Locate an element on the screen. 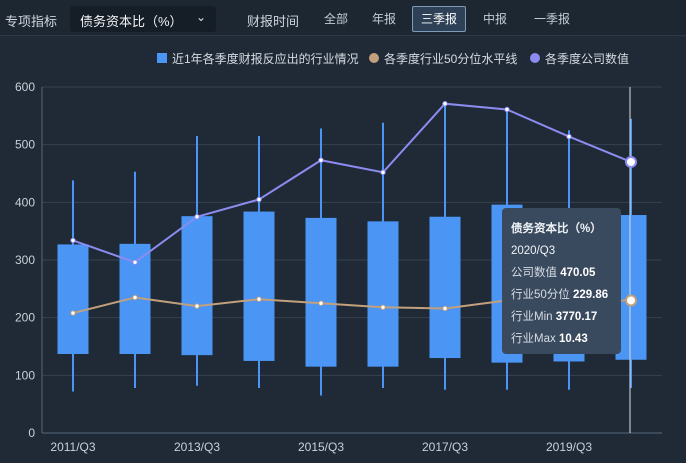 This screenshot has height=463, width=686. x-tick-label: 2011/Q3 is located at coordinates (72, 447).